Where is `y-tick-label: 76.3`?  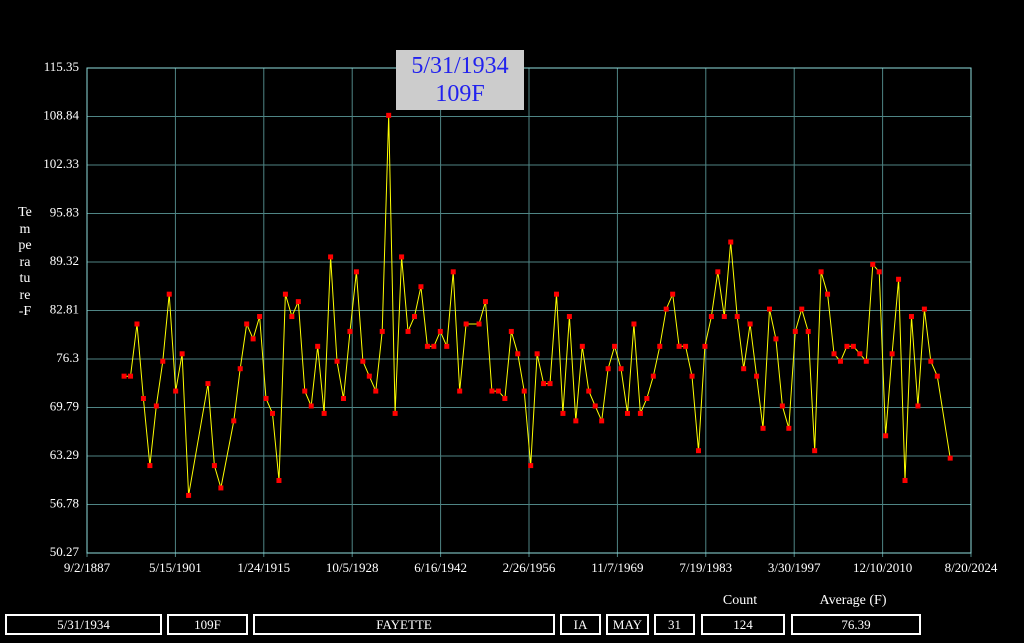 y-tick-label: 76.3 is located at coordinates (67, 357).